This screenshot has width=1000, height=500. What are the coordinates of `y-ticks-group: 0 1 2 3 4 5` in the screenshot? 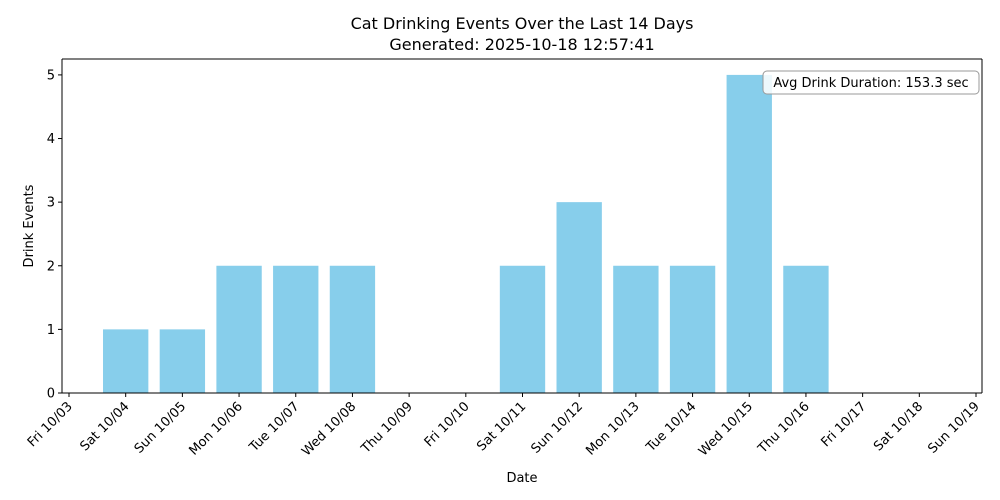 It's located at (54, 235).